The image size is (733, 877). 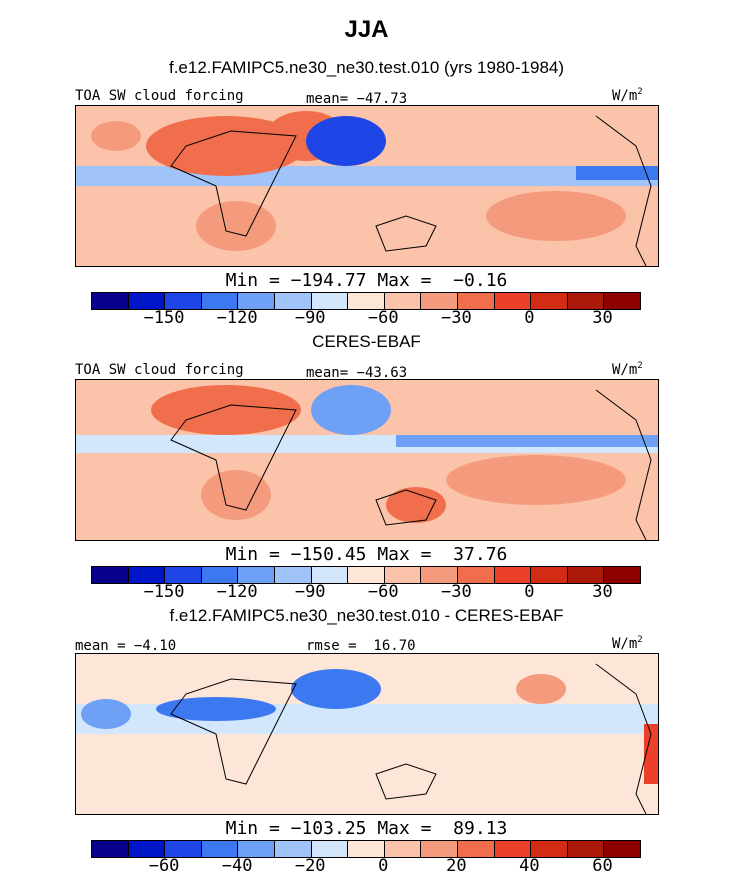 What do you see at coordinates (226, 410) in the screenshot?
I see `panel-2-north-africa-region` at bounding box center [226, 410].